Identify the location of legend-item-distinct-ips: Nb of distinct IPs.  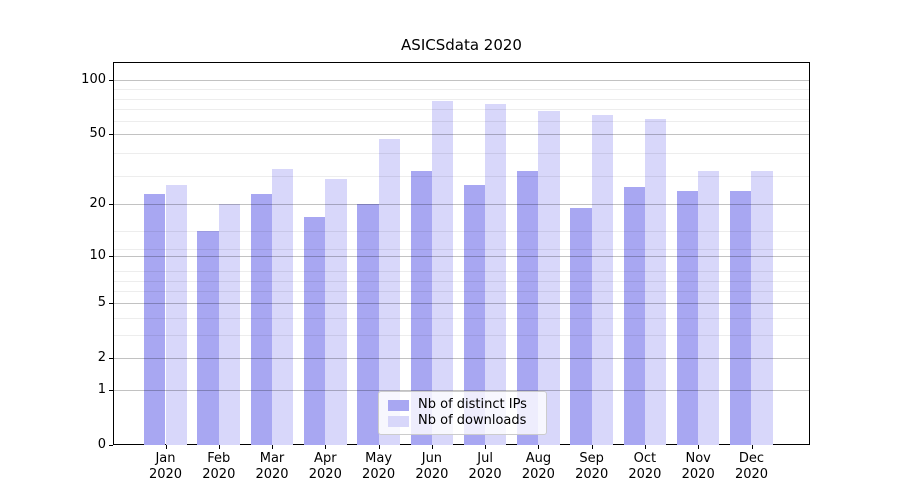
(462, 405).